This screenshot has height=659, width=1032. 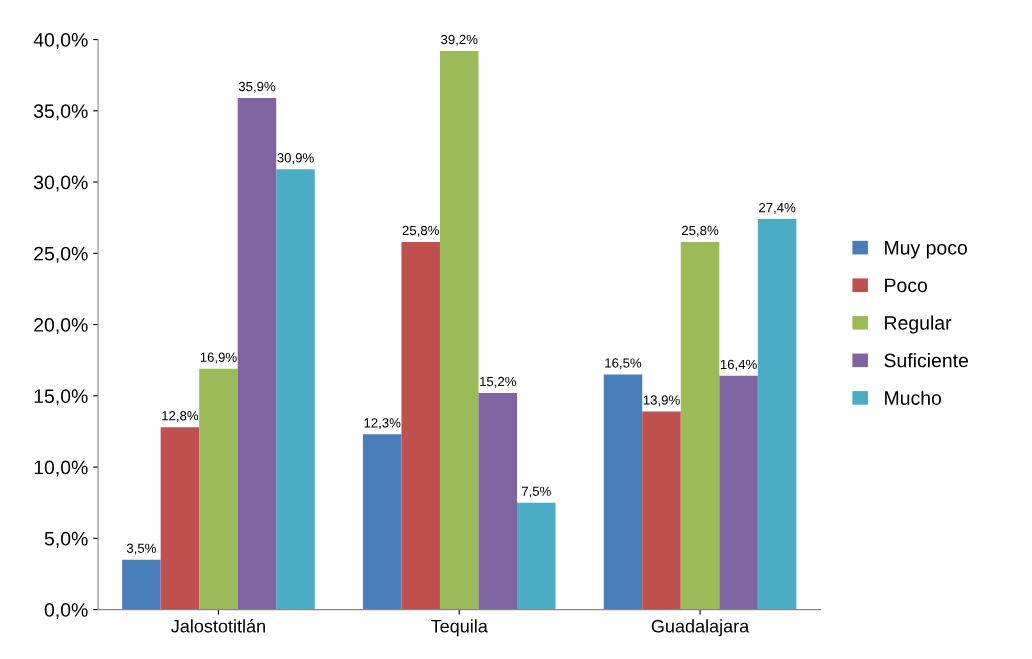 What do you see at coordinates (906, 285) in the screenshot?
I see `legend-label: Poco` at bounding box center [906, 285].